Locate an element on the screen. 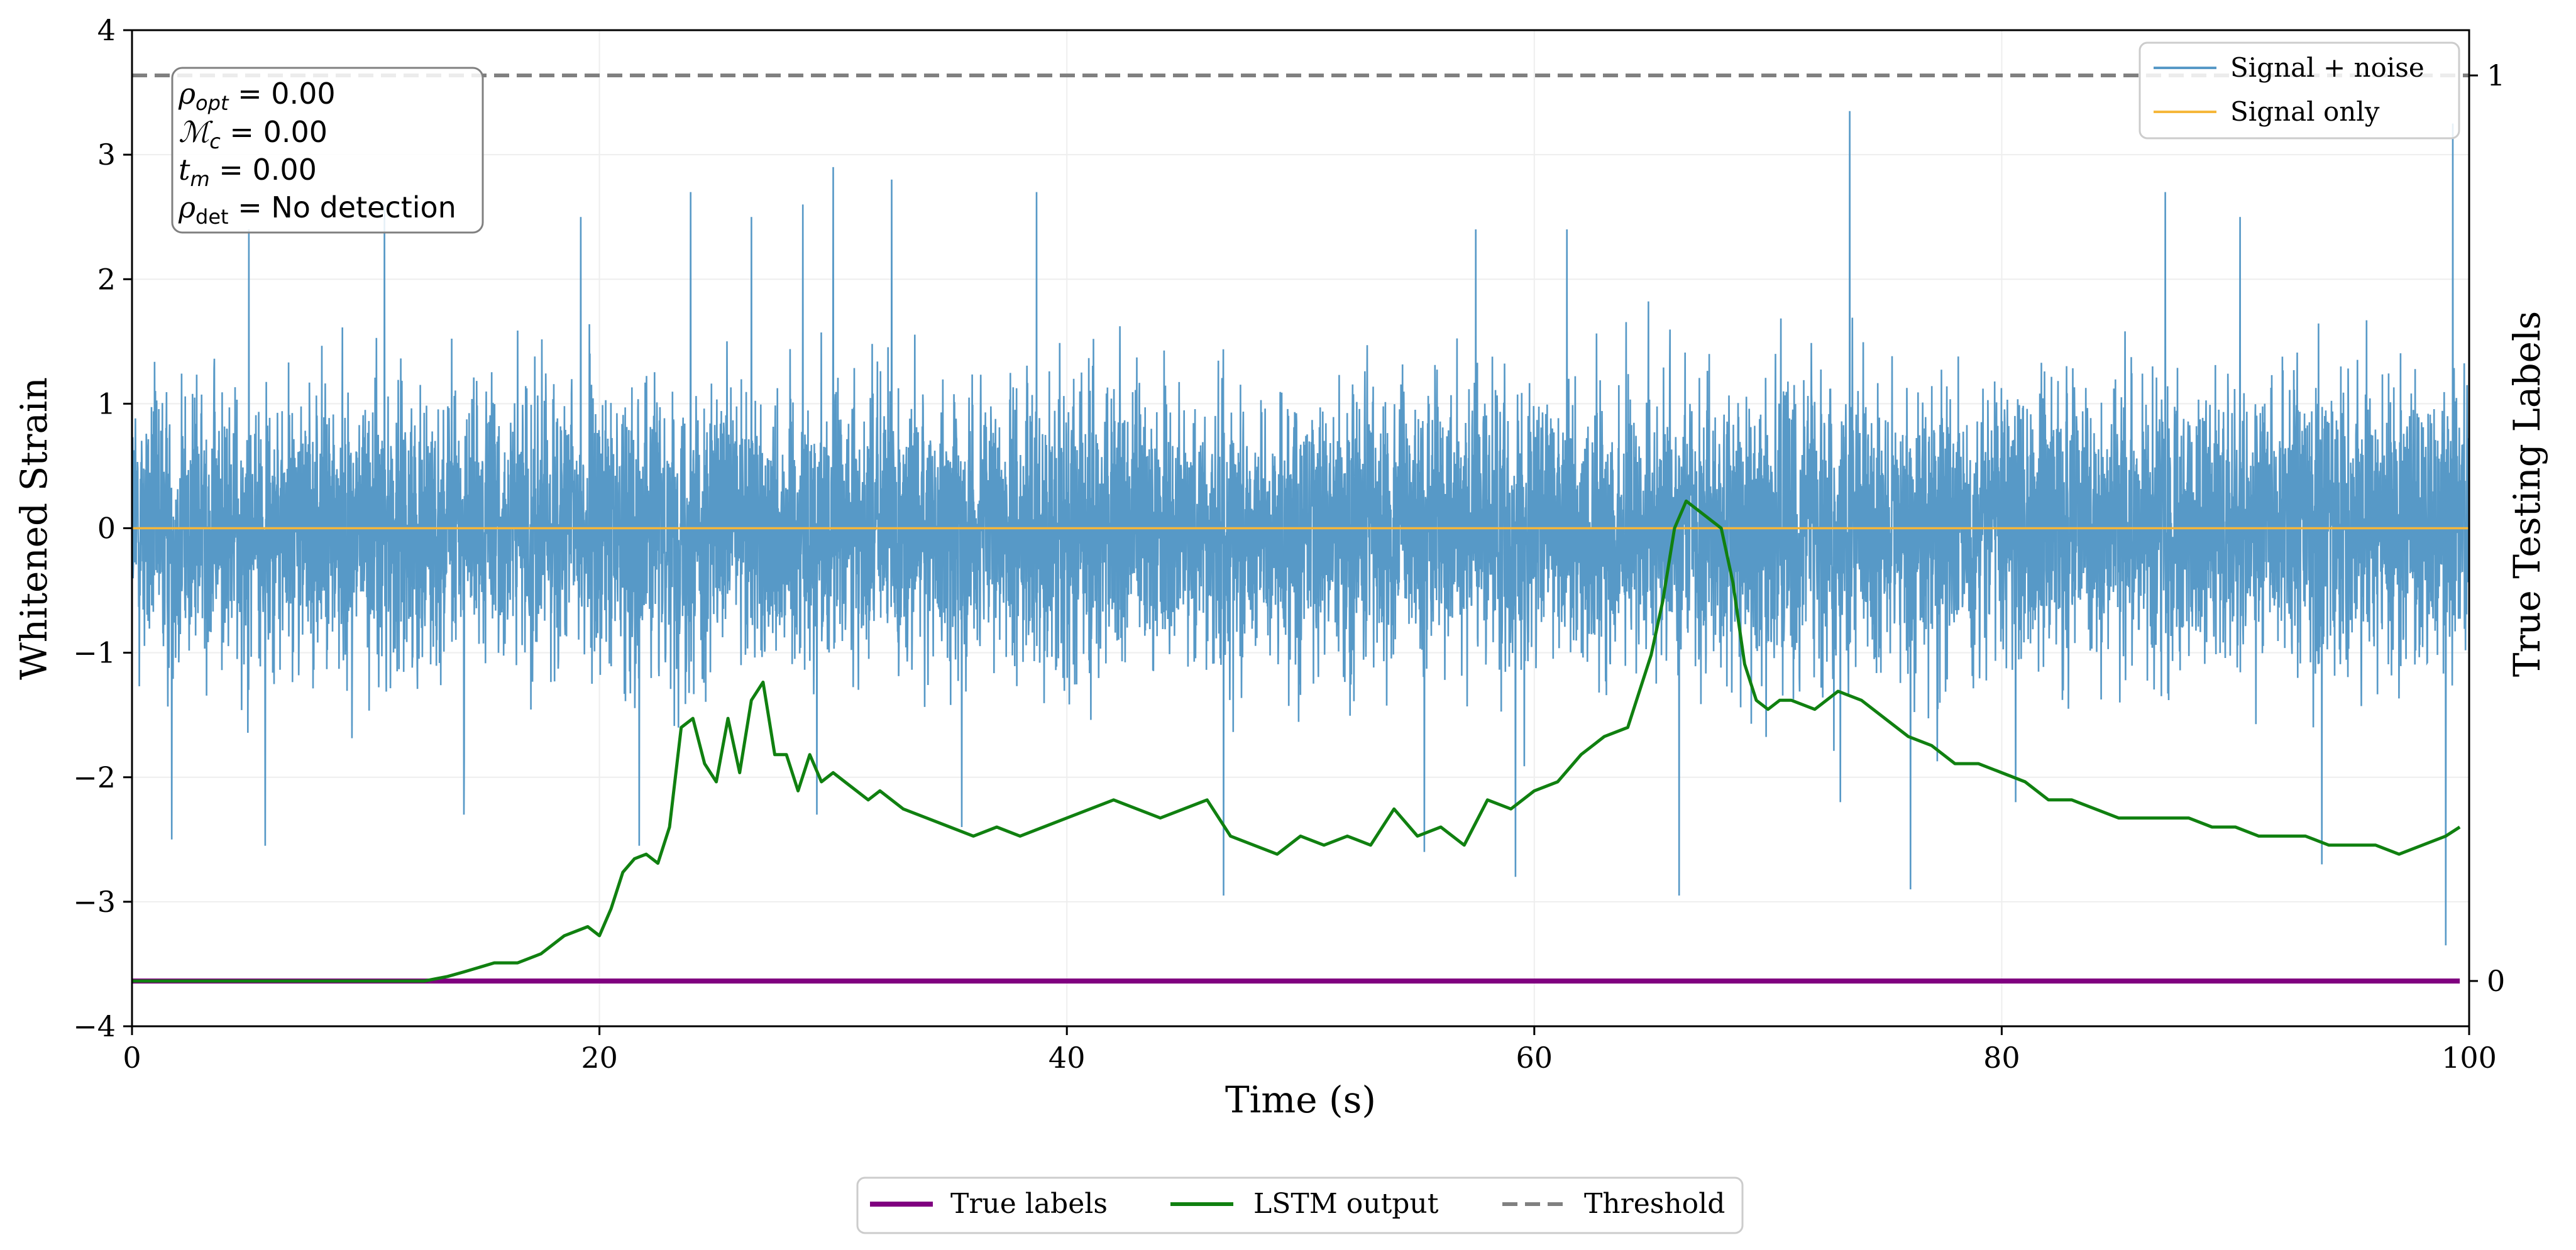 The width and height of the screenshot is (2576, 1250). legend-bottom: True labels LSTM output Threshold is located at coordinates (1300, 1205).